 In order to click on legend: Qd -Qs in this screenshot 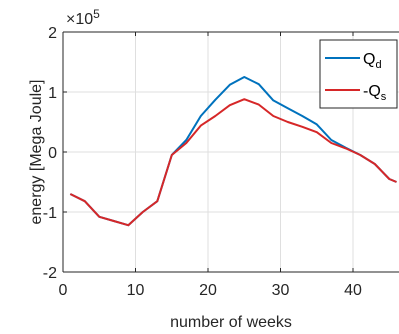, I will do `click(358, 74)`.